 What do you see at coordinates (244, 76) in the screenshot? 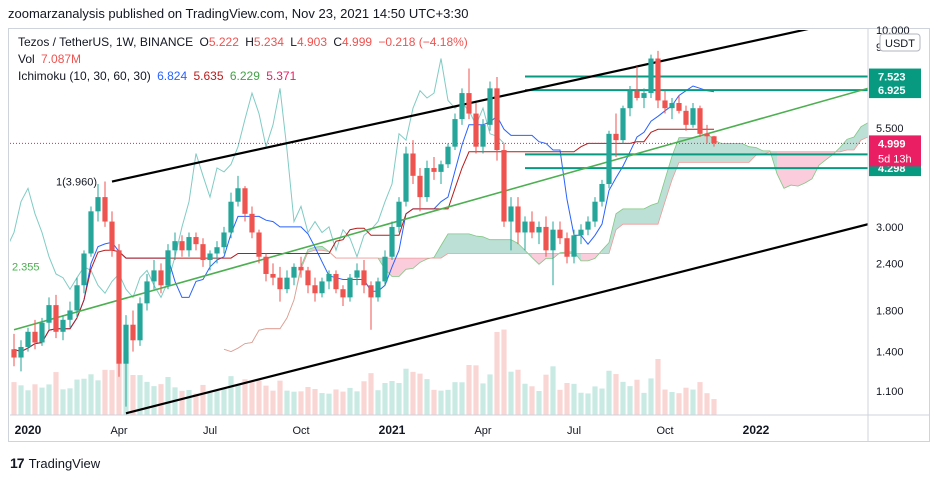
I see `legend-ich3: 6.229` at bounding box center [244, 76].